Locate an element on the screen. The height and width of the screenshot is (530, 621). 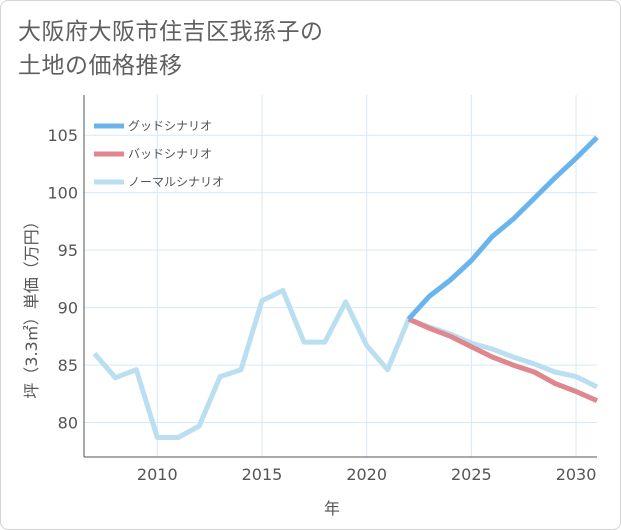
legend-label: グッドシナリオ is located at coordinates (170, 126).